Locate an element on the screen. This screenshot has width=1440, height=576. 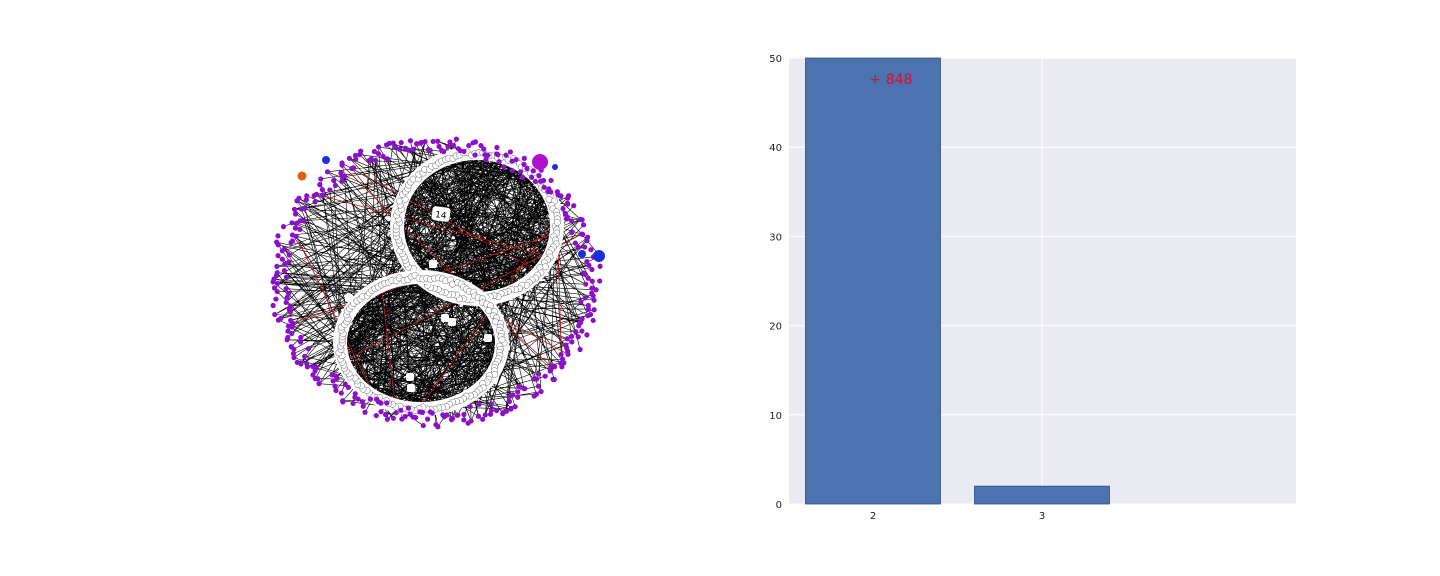
y-tick-label: 20 is located at coordinates (775, 327).